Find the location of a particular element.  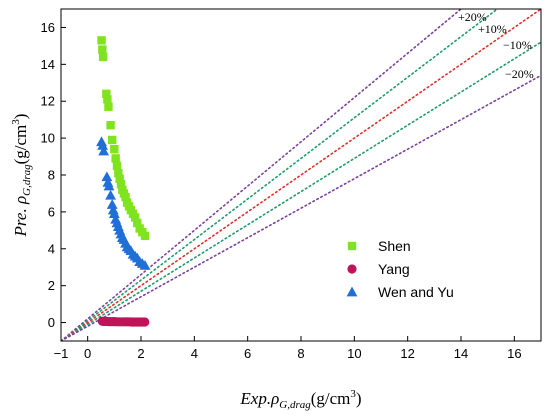

x-tick-label: 8 is located at coordinates (300, 353).